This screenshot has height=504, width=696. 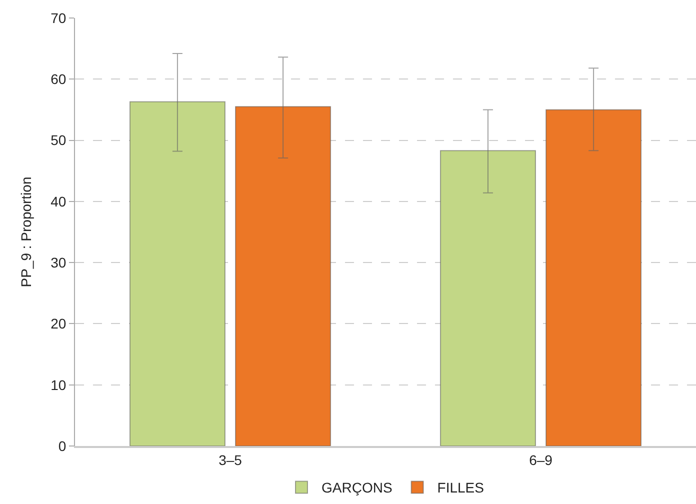 What do you see at coordinates (58, 140) in the screenshot?
I see `y-tick-label: 50` at bounding box center [58, 140].